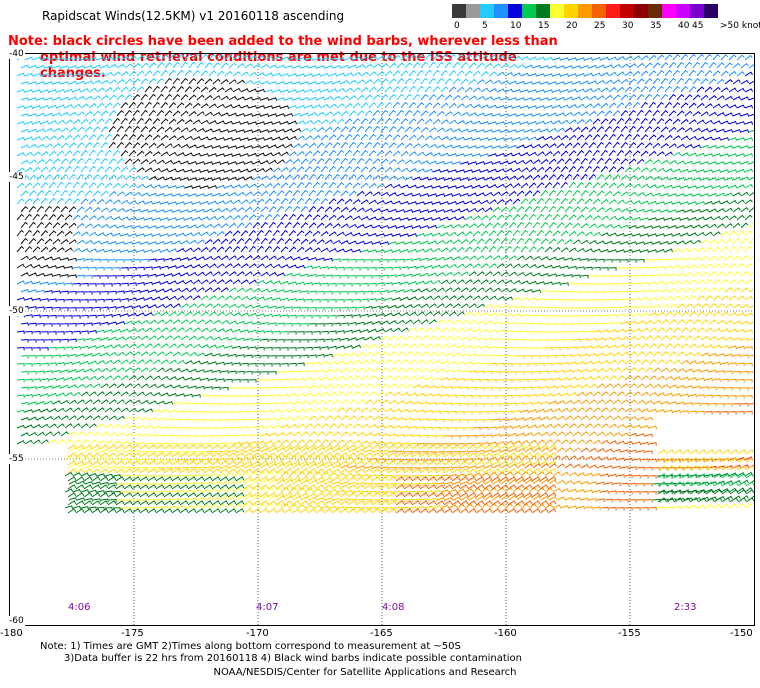  I want to click on scale-label: 45, so click(698, 26).